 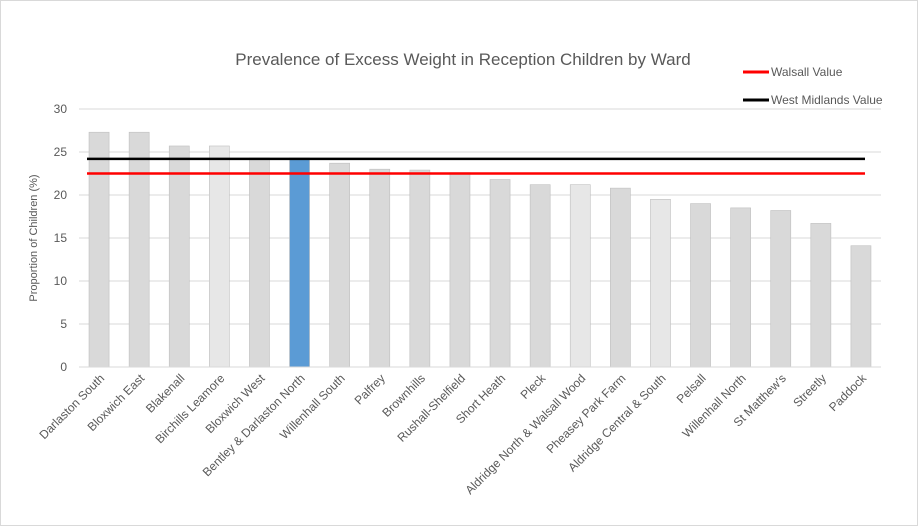 I want to click on y-axis-ticks: 0 5 10 15 20 25 30, so click(x=61, y=238).